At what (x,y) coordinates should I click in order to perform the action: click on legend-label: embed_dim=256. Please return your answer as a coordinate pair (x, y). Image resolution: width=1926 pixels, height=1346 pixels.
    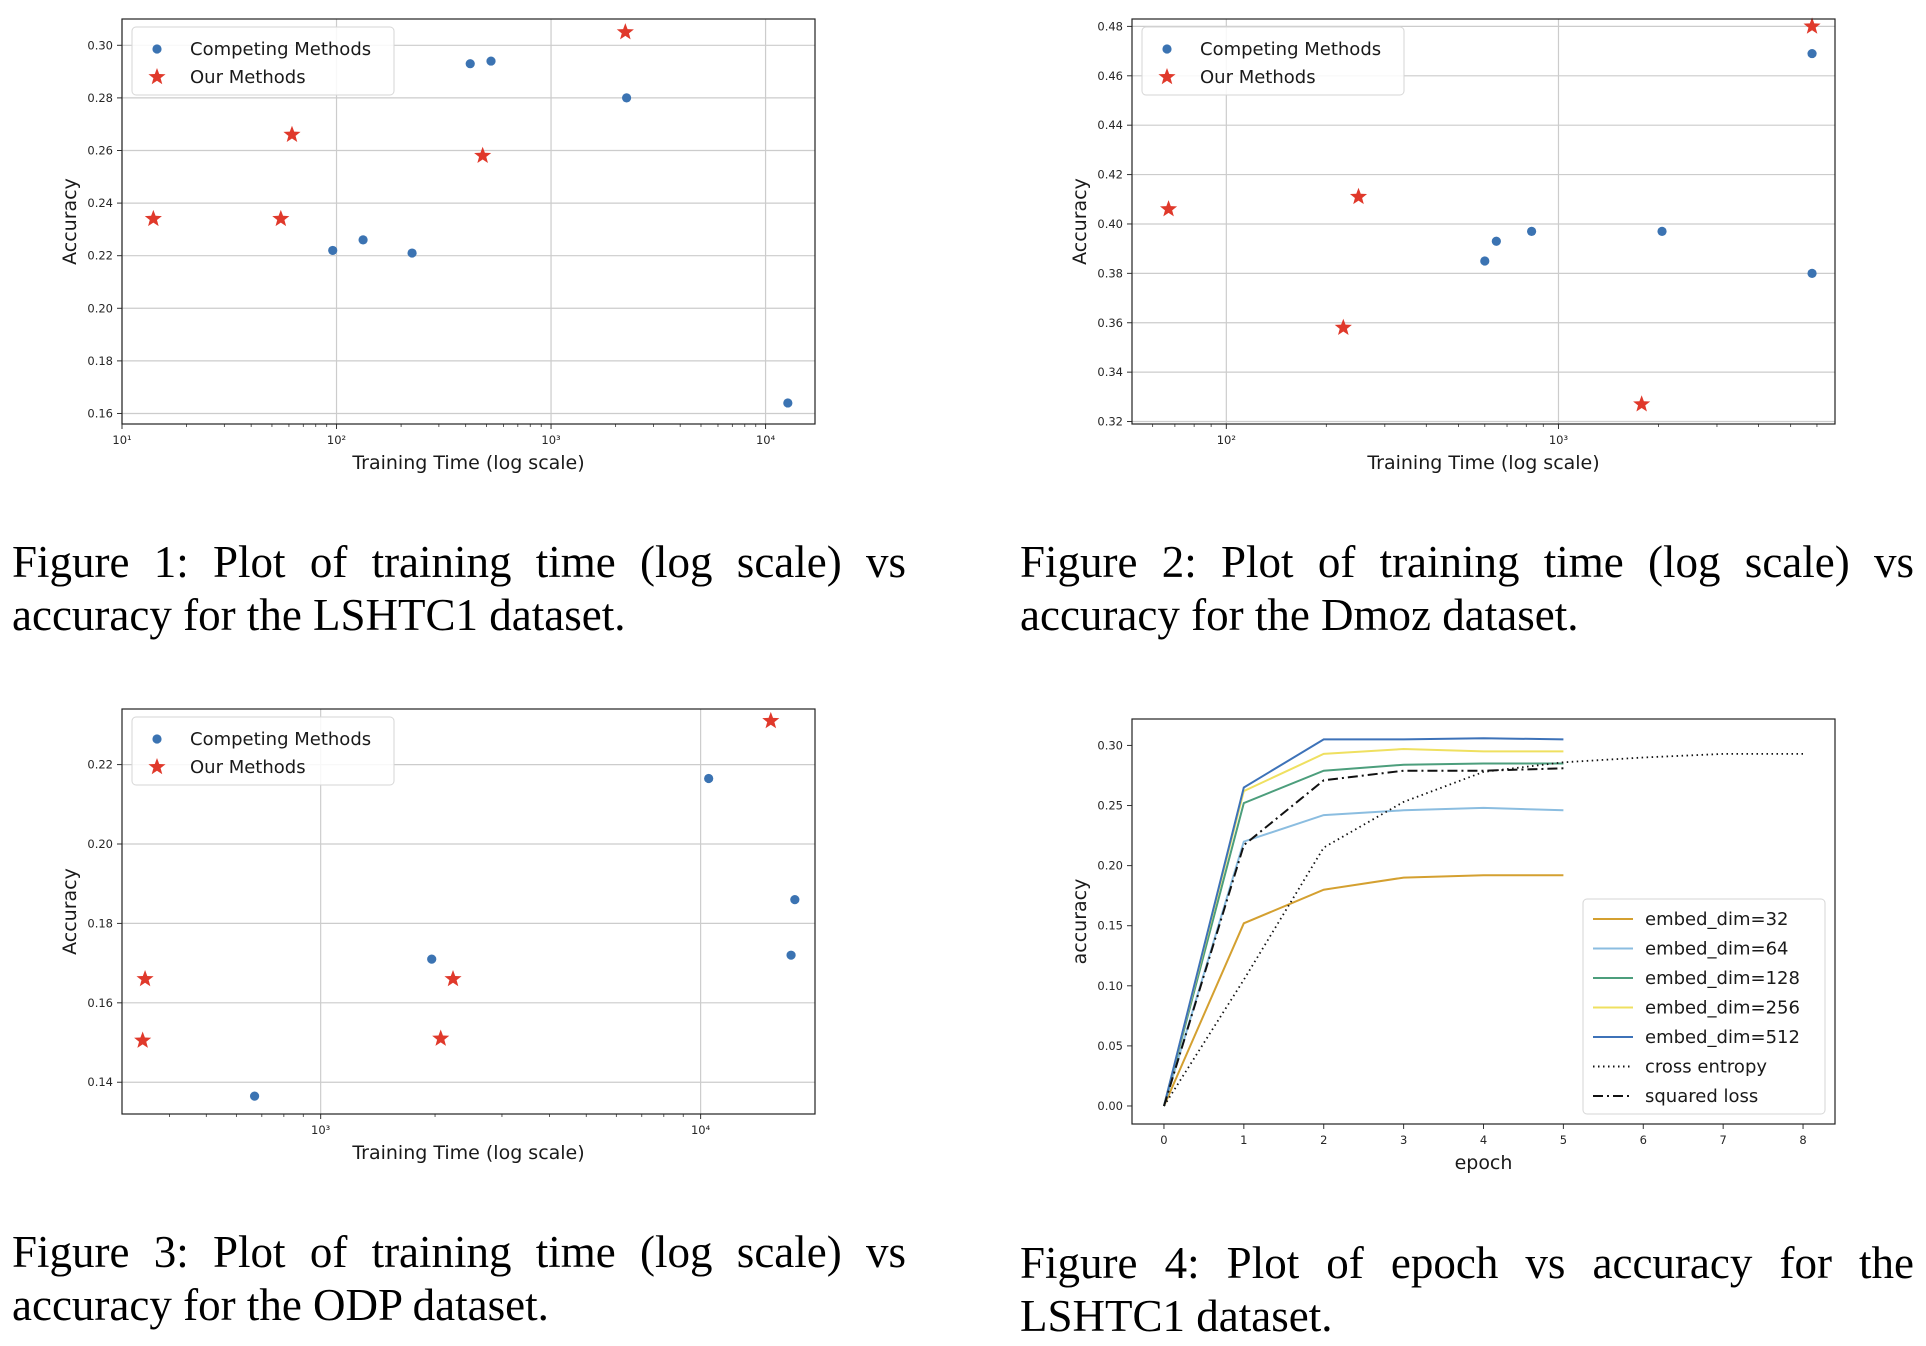
    Looking at the image, I should click on (1722, 1008).